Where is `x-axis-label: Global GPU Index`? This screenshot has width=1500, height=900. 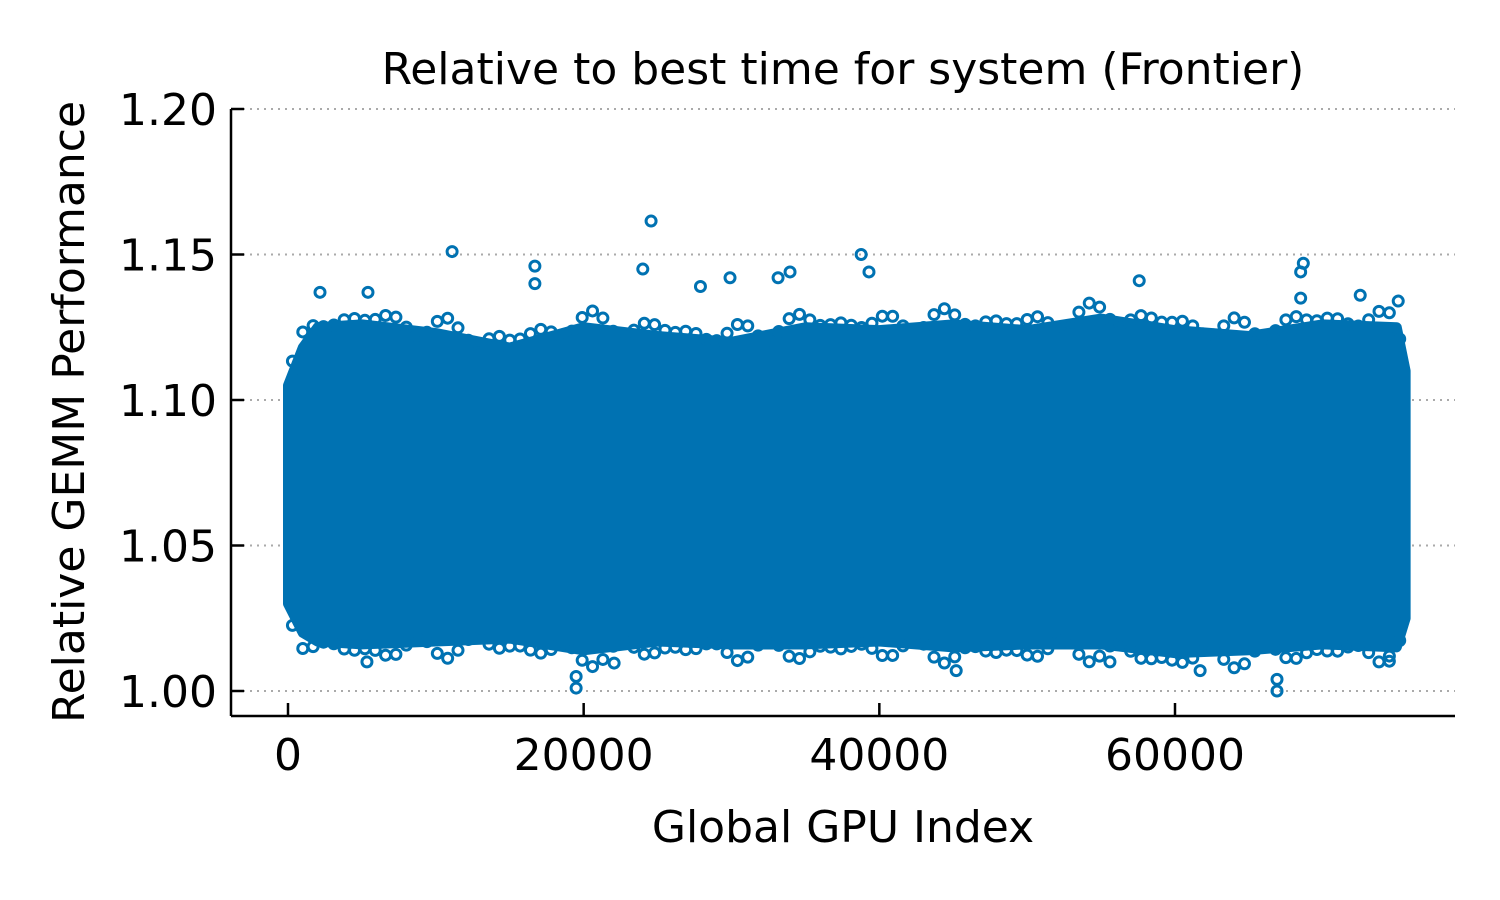
x-axis-label: Global GPU Index is located at coordinates (843, 827).